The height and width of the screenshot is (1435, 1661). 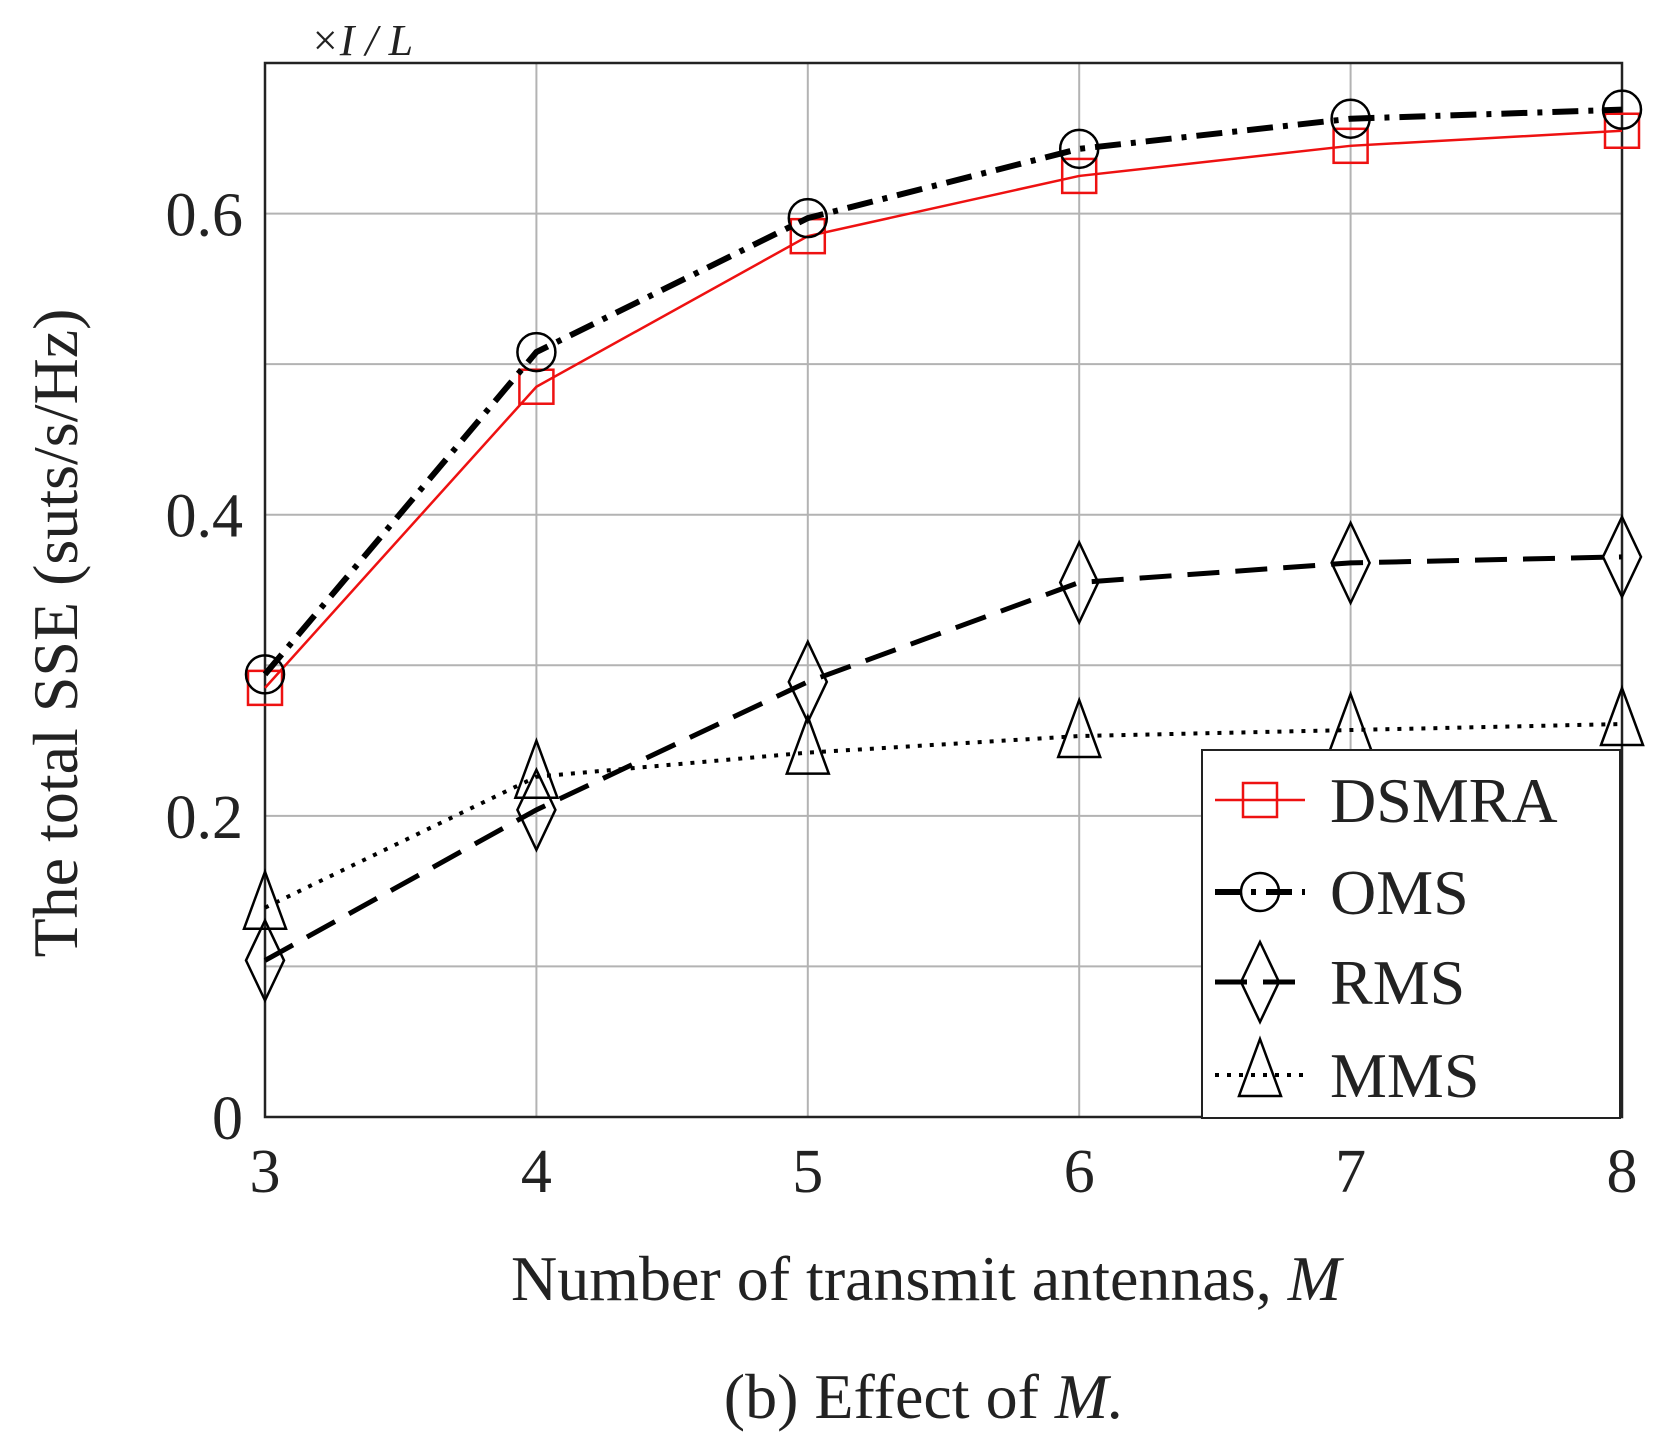 I want to click on legend-item-dsmra: DSMRA, so click(x=1386, y=800).